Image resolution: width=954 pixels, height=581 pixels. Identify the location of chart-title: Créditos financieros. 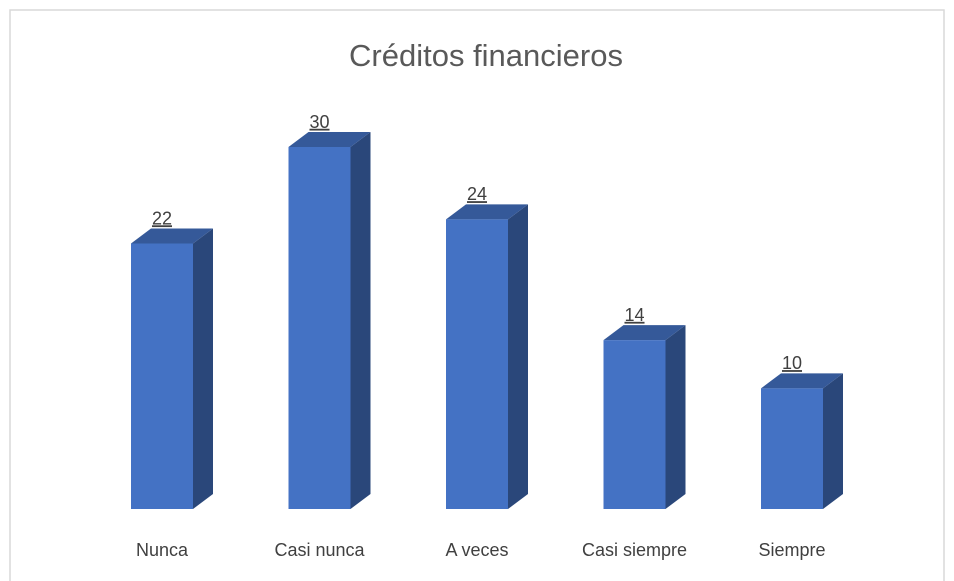
(486, 55).